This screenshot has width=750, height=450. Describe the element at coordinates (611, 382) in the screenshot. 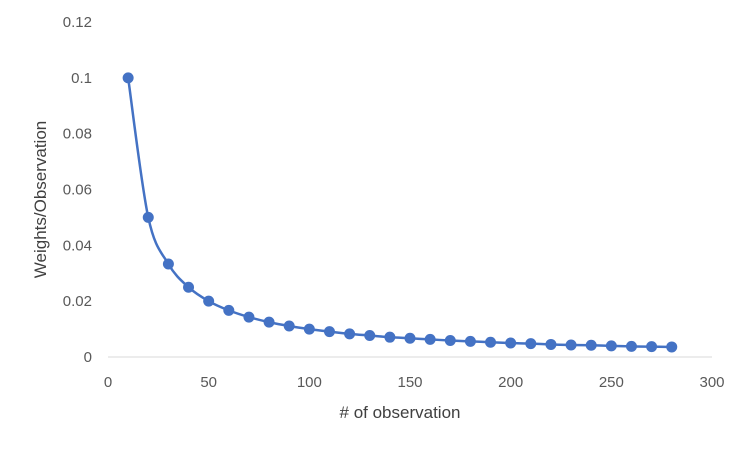

I see `x-tick-label: 250` at that location.